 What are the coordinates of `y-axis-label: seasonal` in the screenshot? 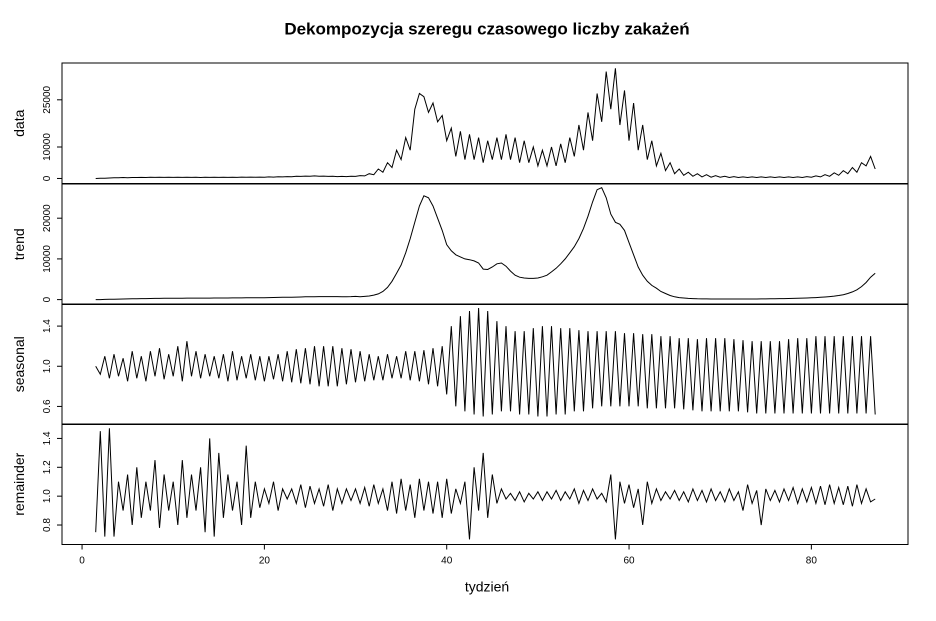 It's located at (19, 364).